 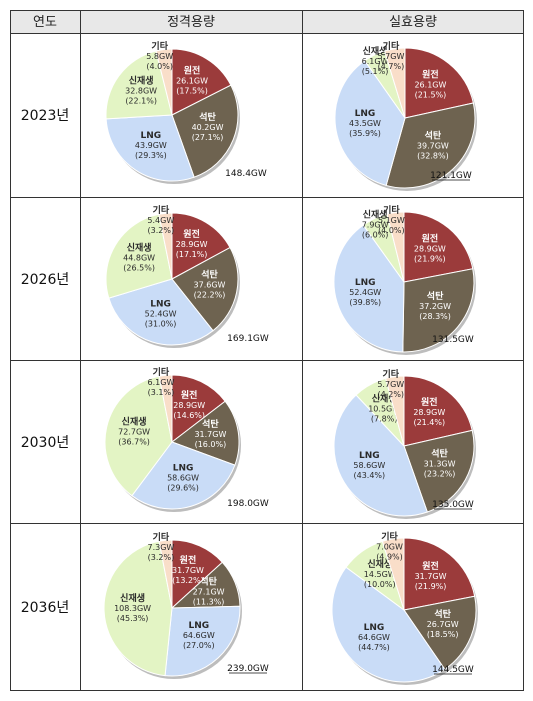 What do you see at coordinates (431, 586) in the screenshot?
I see `slice-label-pct: (21.9%)` at bounding box center [431, 586].